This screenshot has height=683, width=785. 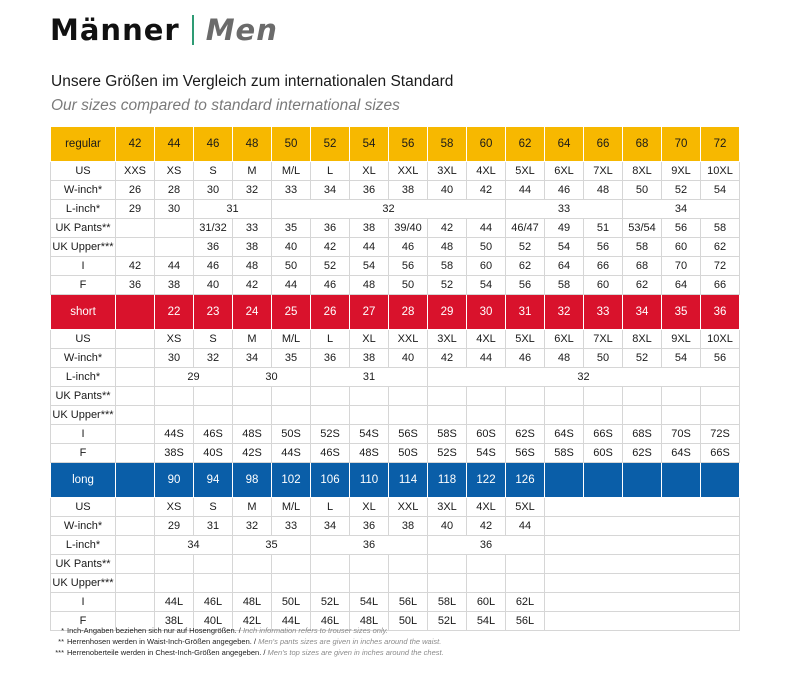 I want to click on table-cell: 58, so click(x=720, y=228).